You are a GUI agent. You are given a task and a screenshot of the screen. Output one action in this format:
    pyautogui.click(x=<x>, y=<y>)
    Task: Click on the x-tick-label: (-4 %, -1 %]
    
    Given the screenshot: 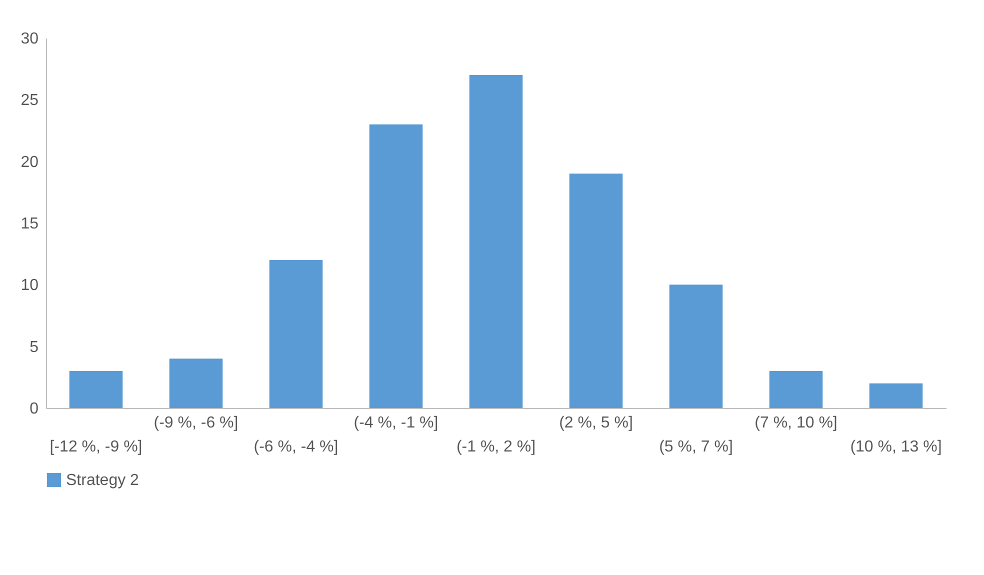 What is the action you would take?
    pyautogui.click(x=396, y=423)
    